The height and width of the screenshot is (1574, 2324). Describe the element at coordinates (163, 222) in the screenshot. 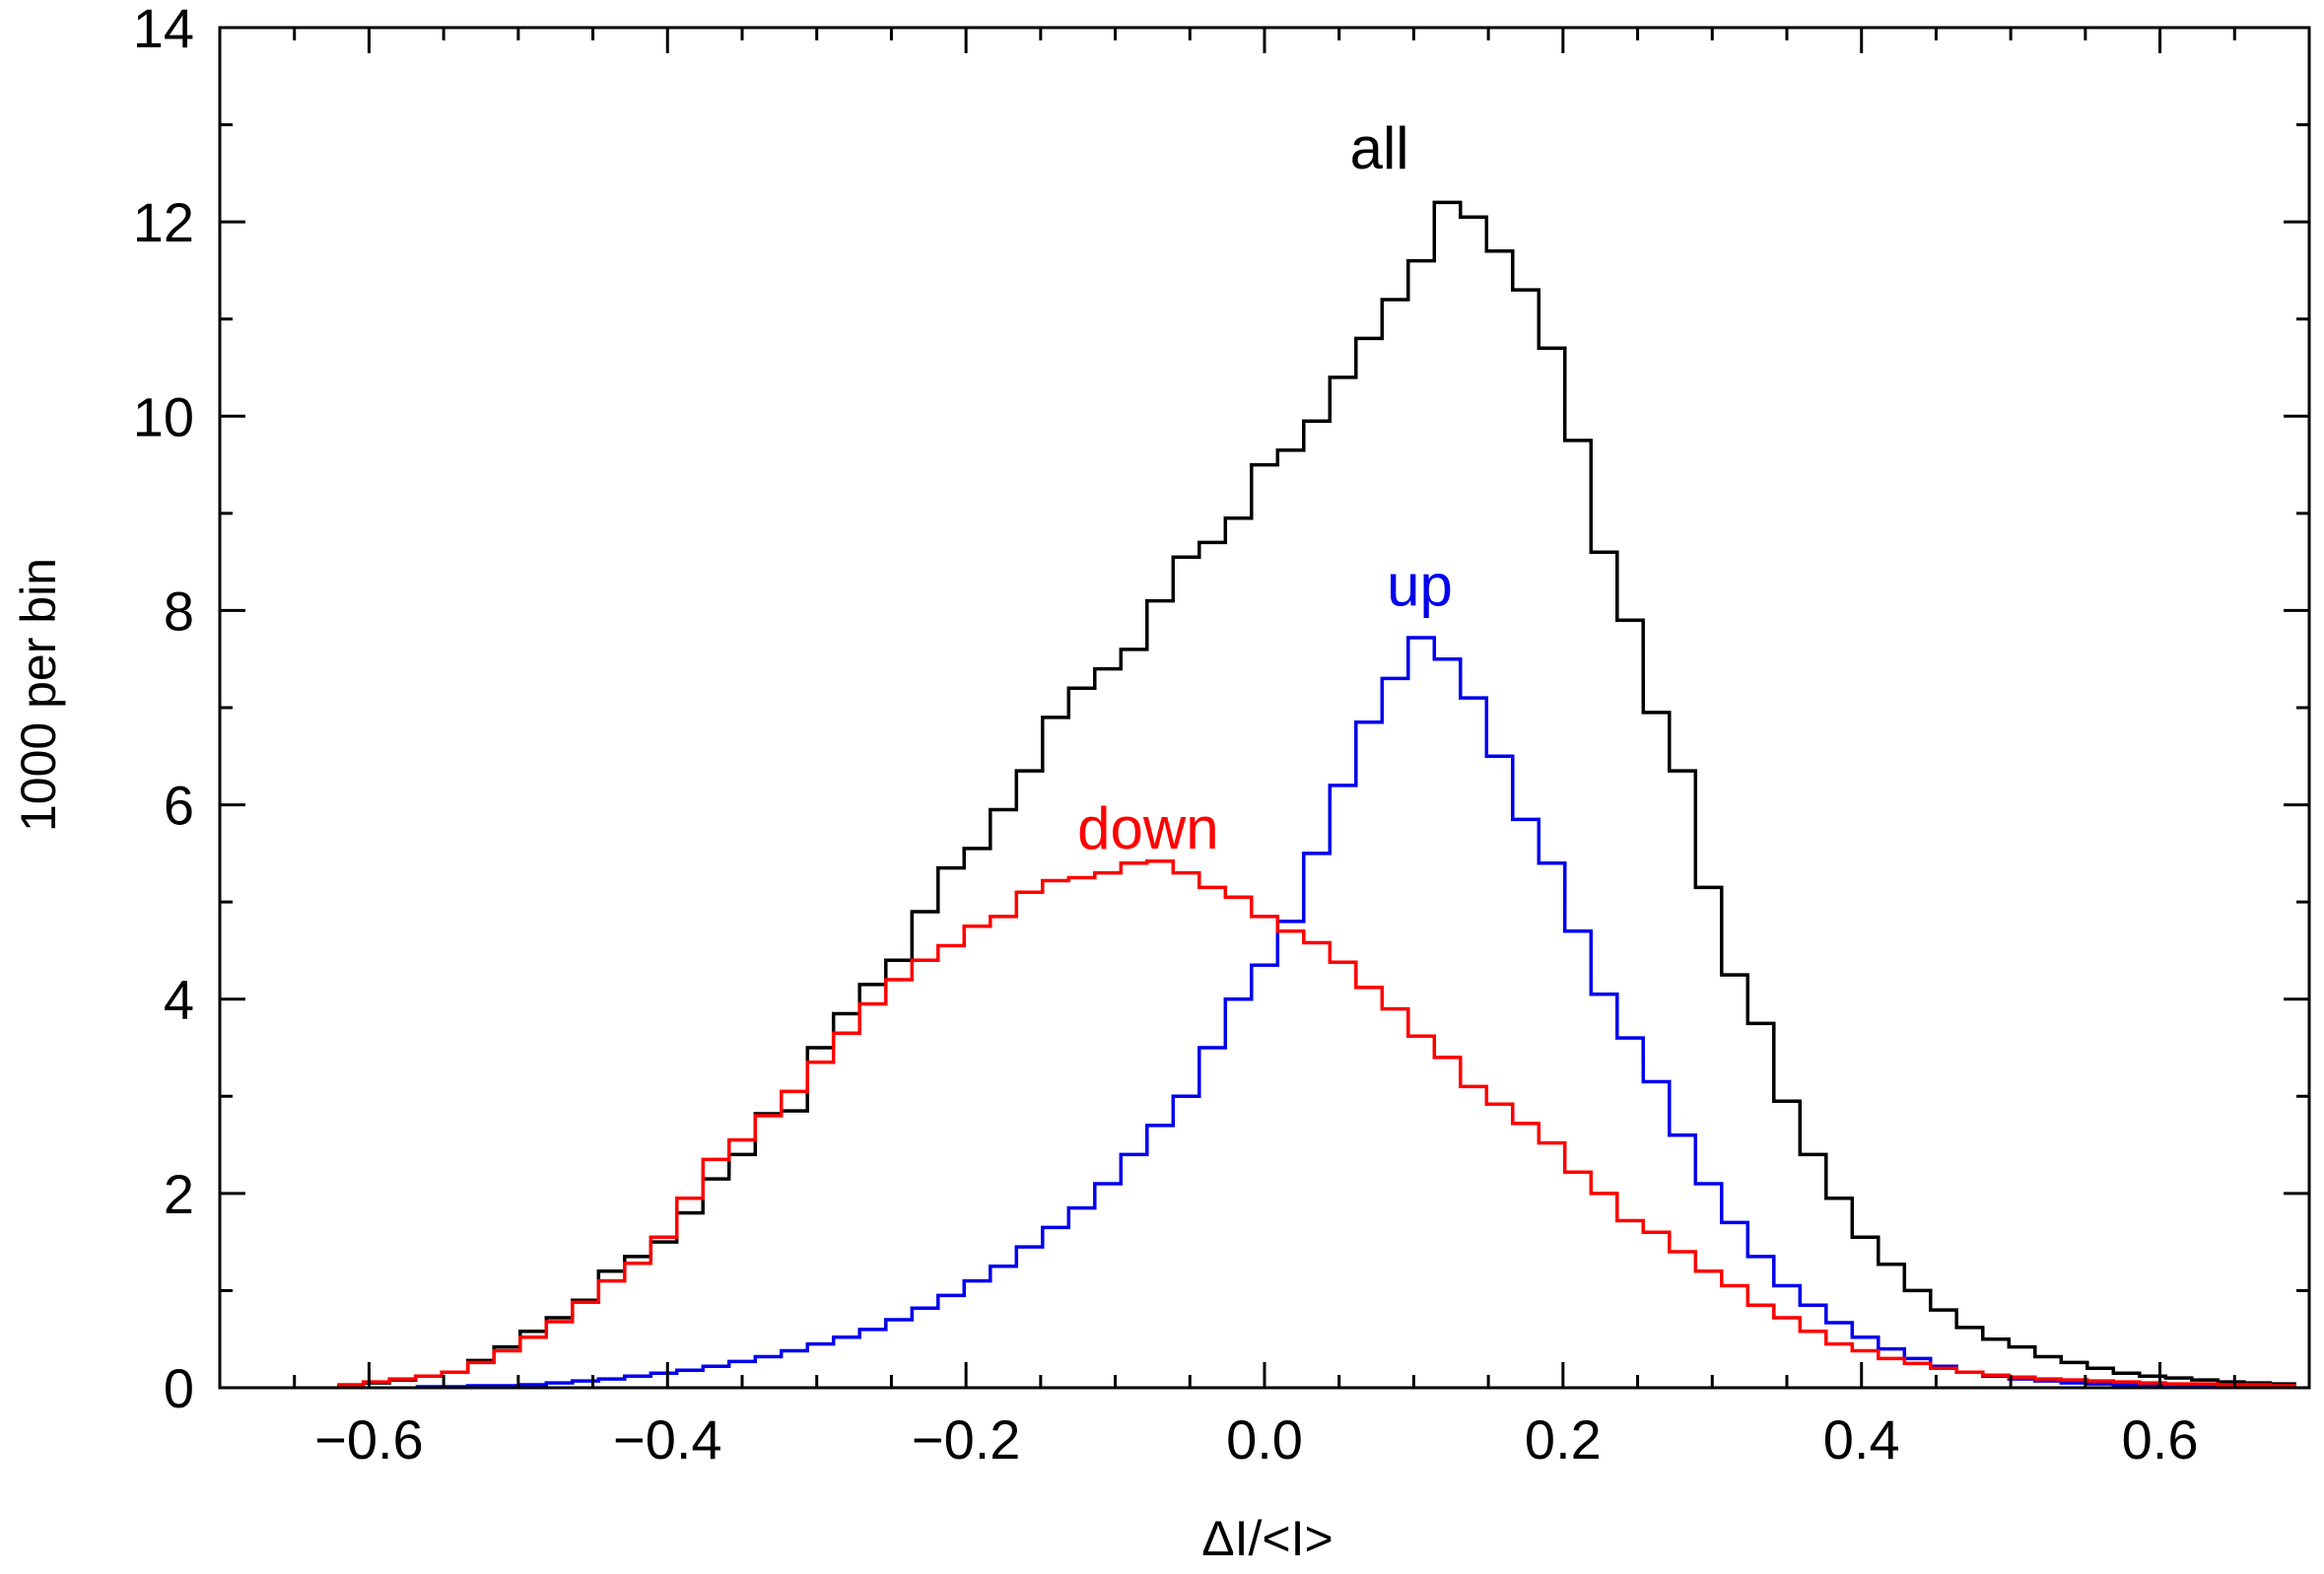

I see `y-tick-label: 12` at that location.